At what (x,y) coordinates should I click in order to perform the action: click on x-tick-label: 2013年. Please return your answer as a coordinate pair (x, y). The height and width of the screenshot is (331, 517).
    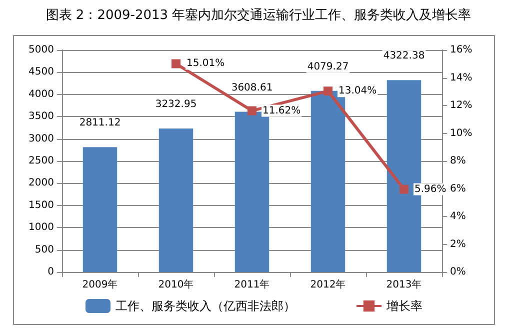
    Looking at the image, I should click on (404, 284).